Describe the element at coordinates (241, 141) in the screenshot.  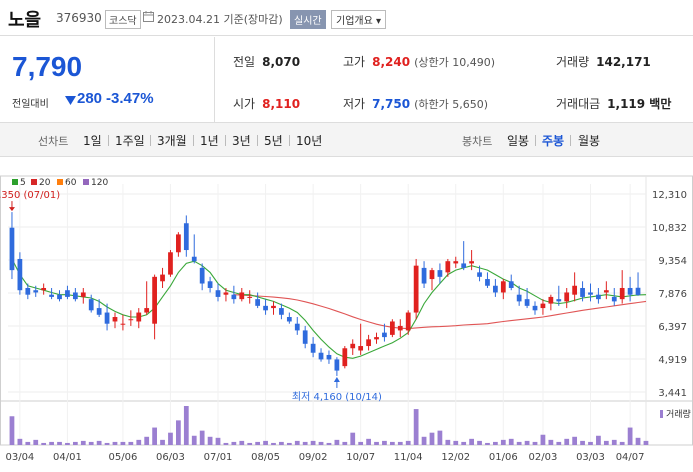
I see `period-3y: 3년` at that location.